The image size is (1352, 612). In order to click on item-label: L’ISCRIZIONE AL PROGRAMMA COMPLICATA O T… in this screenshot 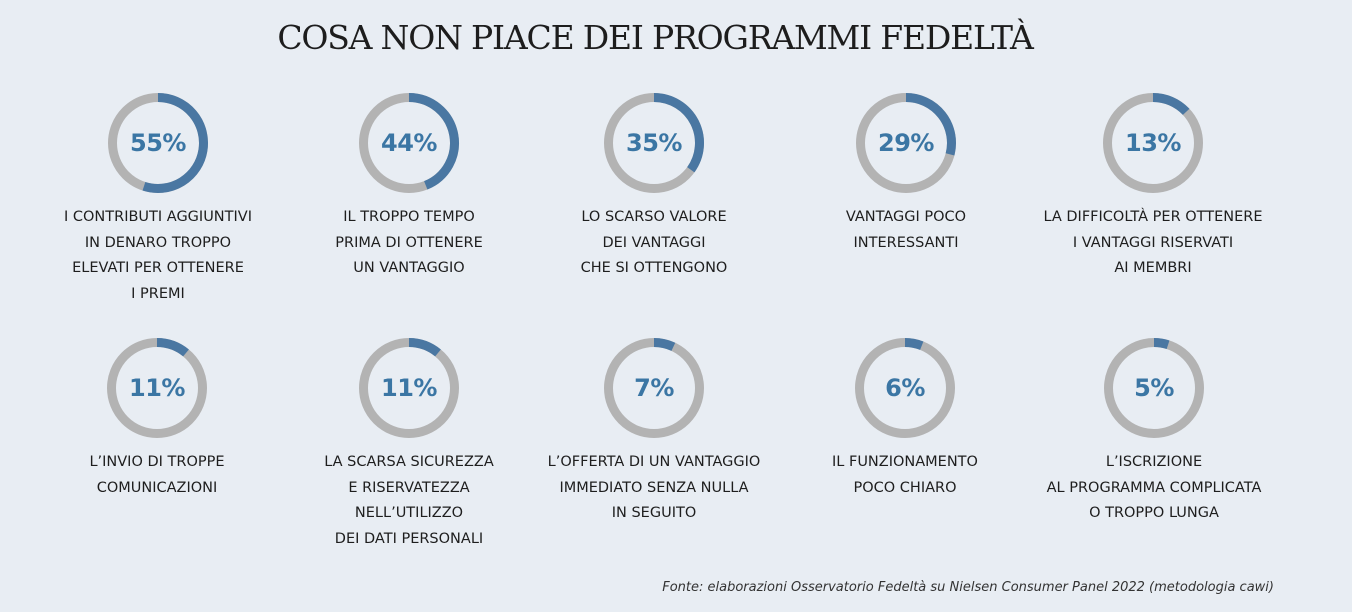, I will do `click(1154, 487)`.